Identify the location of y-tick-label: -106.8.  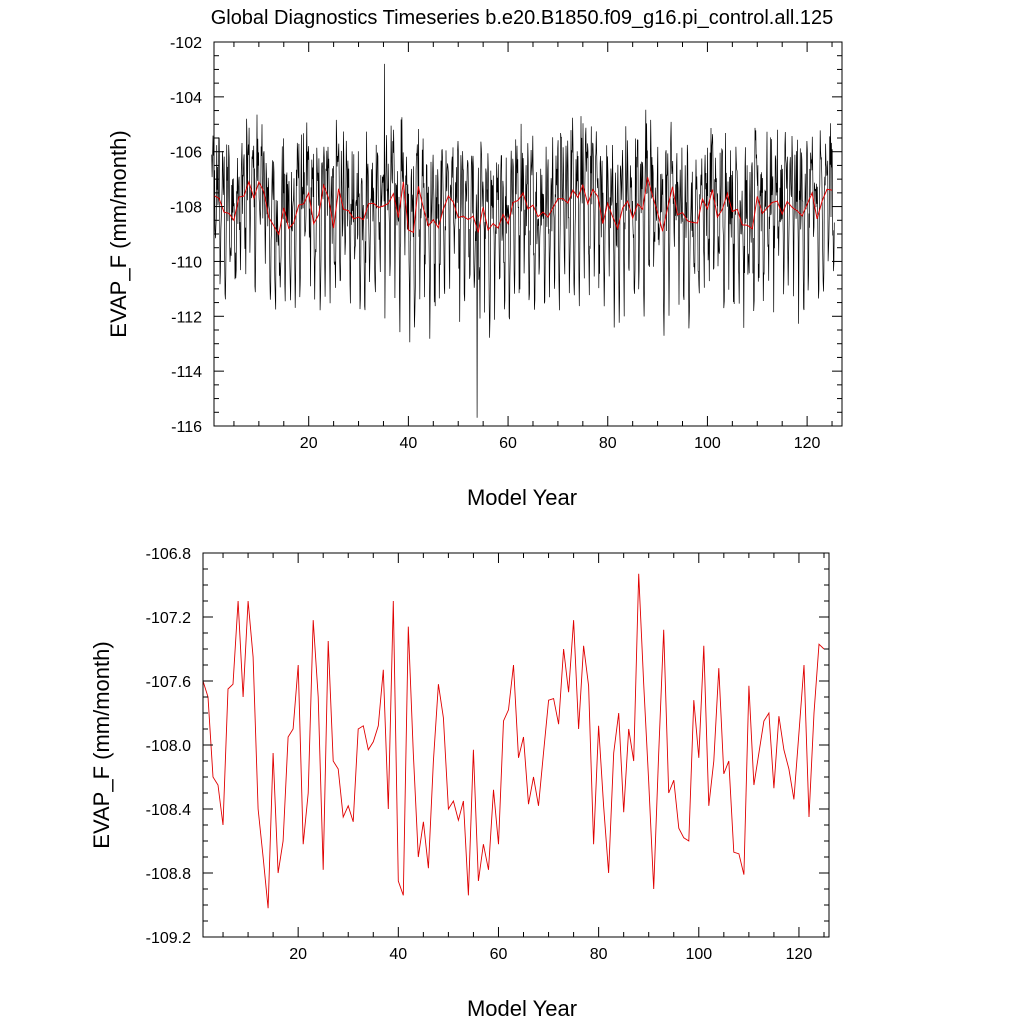
(168, 554).